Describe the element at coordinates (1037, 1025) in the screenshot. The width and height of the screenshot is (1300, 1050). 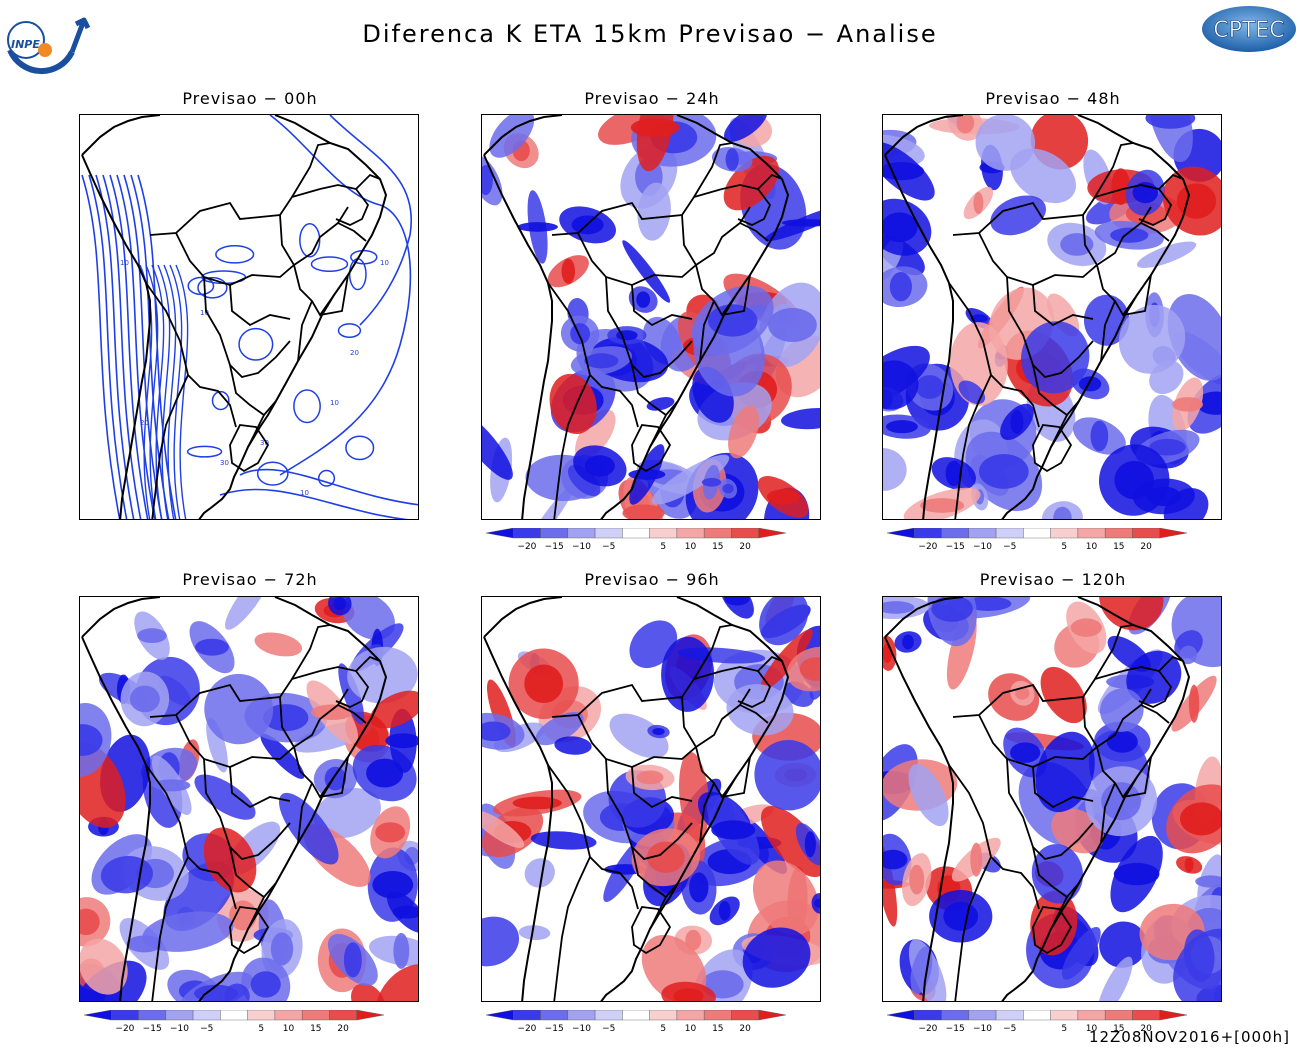
I see `colorbar-120h: −20 −15 −10 −5 5 10 15 20` at that location.